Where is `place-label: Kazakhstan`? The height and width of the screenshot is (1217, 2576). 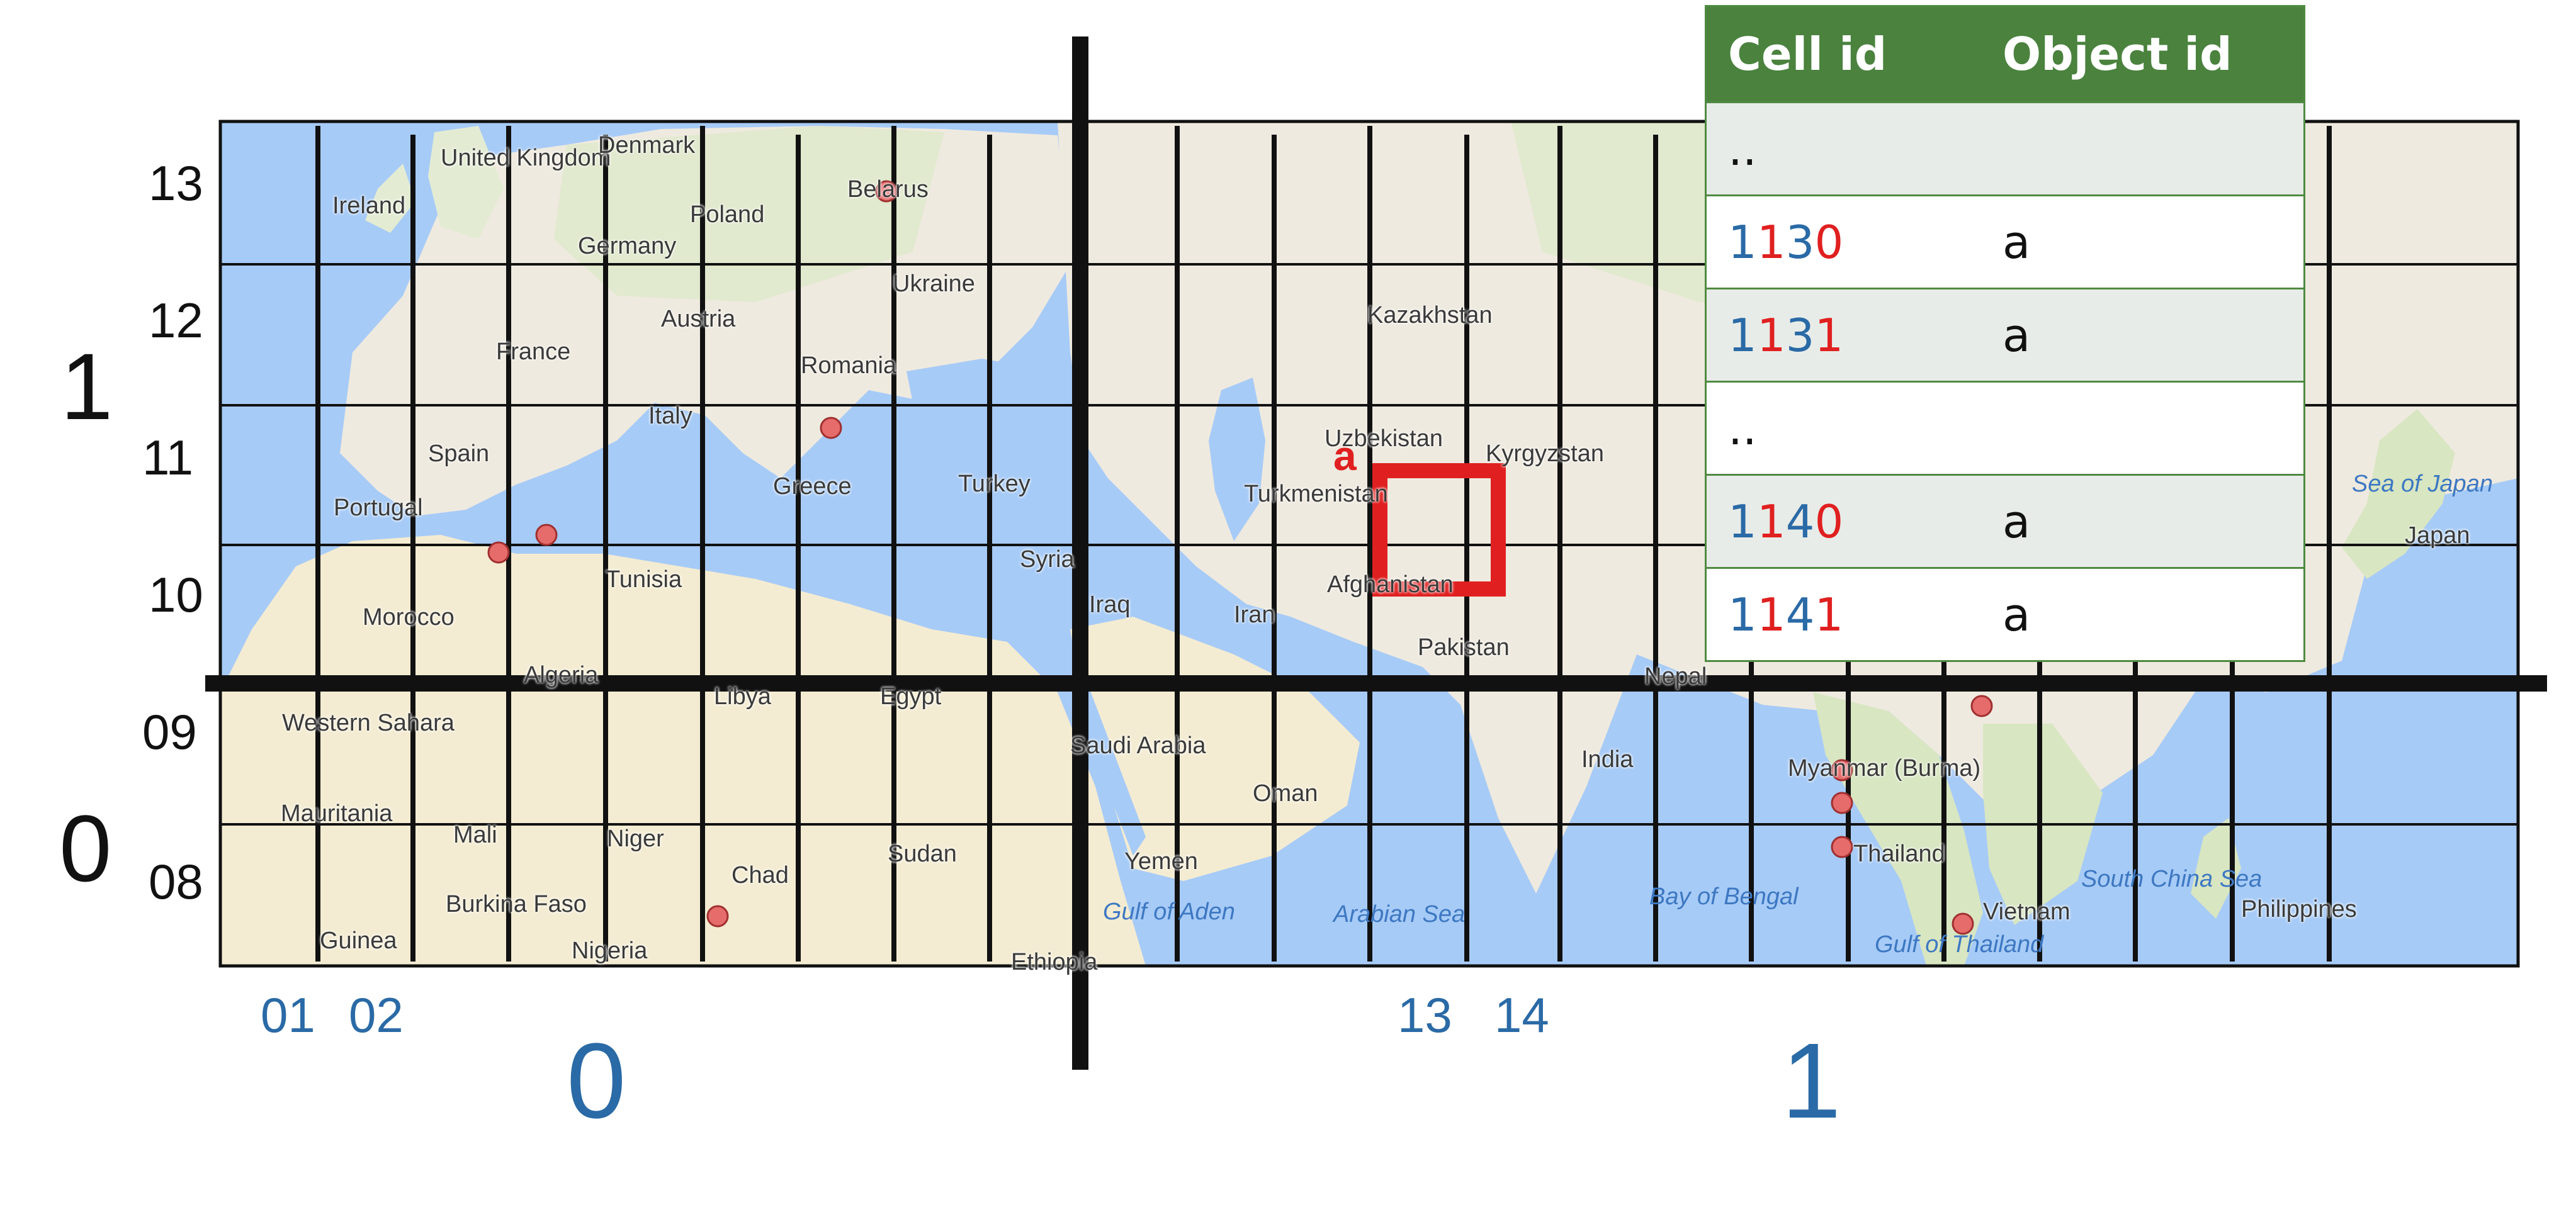 place-label: Kazakhstan is located at coordinates (1430, 315).